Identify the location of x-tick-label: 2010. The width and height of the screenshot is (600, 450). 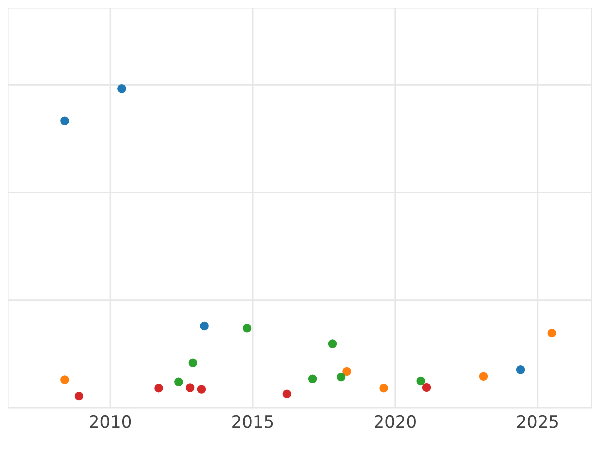
(110, 423).